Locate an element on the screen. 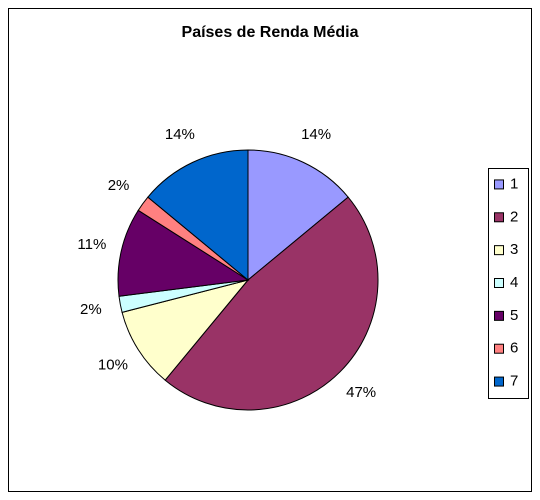 This screenshot has height=500, width=540. data-label: 11% is located at coordinates (91, 244).